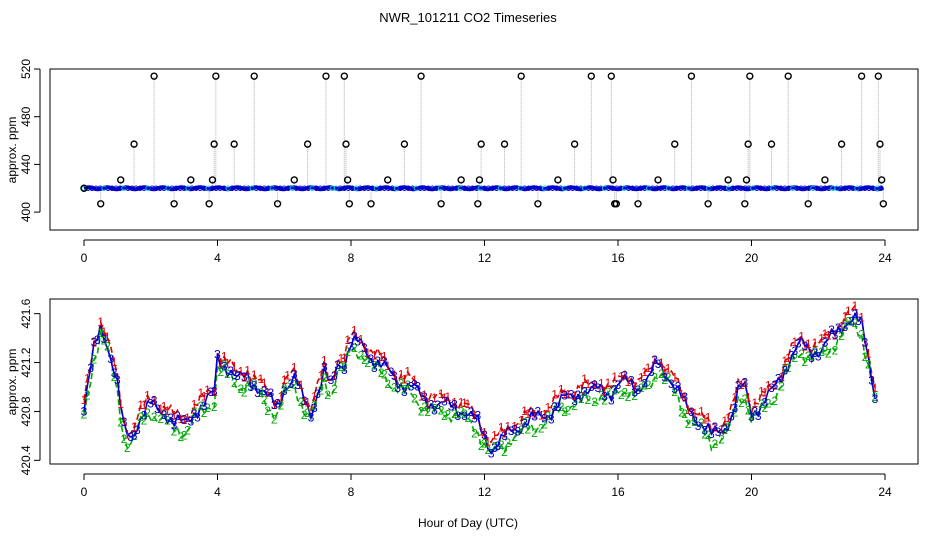  What do you see at coordinates (752, 258) in the screenshot?
I see `x-tick-label: 20` at bounding box center [752, 258].